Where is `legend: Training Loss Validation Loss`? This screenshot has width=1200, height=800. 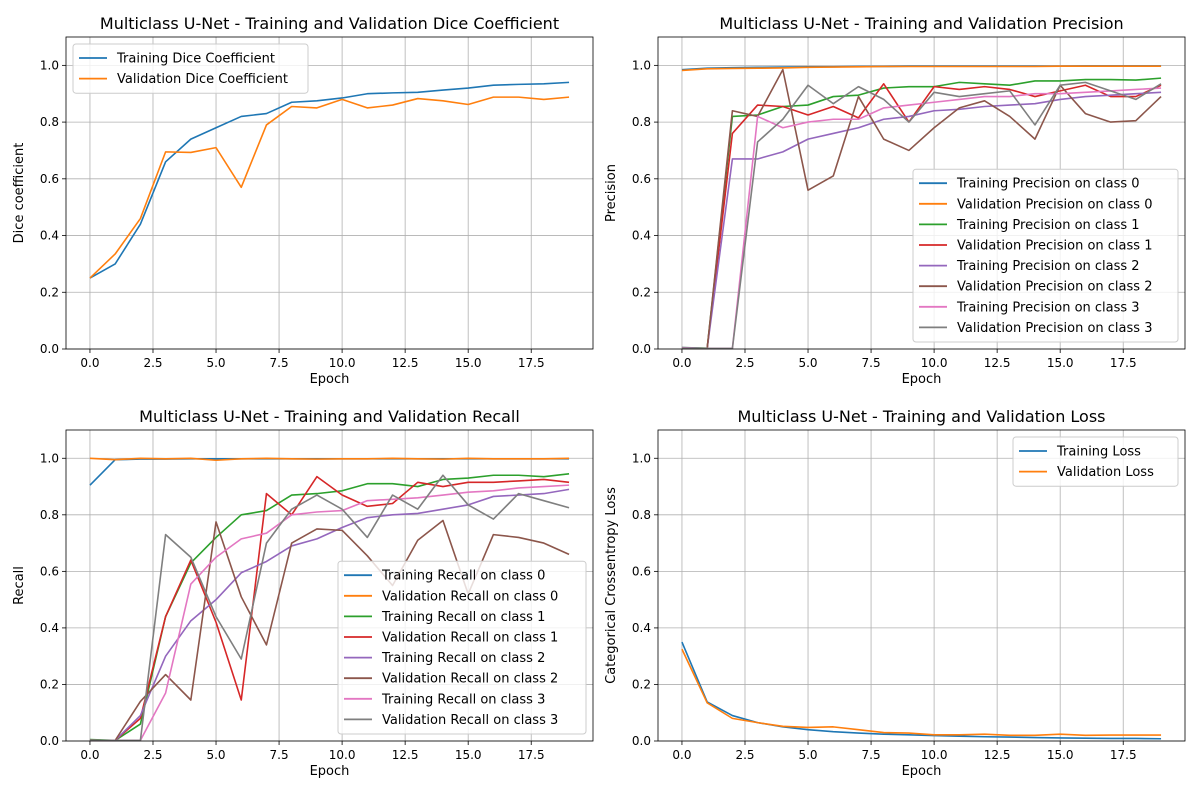 legend: Training Loss Validation Loss is located at coordinates (1095, 461).